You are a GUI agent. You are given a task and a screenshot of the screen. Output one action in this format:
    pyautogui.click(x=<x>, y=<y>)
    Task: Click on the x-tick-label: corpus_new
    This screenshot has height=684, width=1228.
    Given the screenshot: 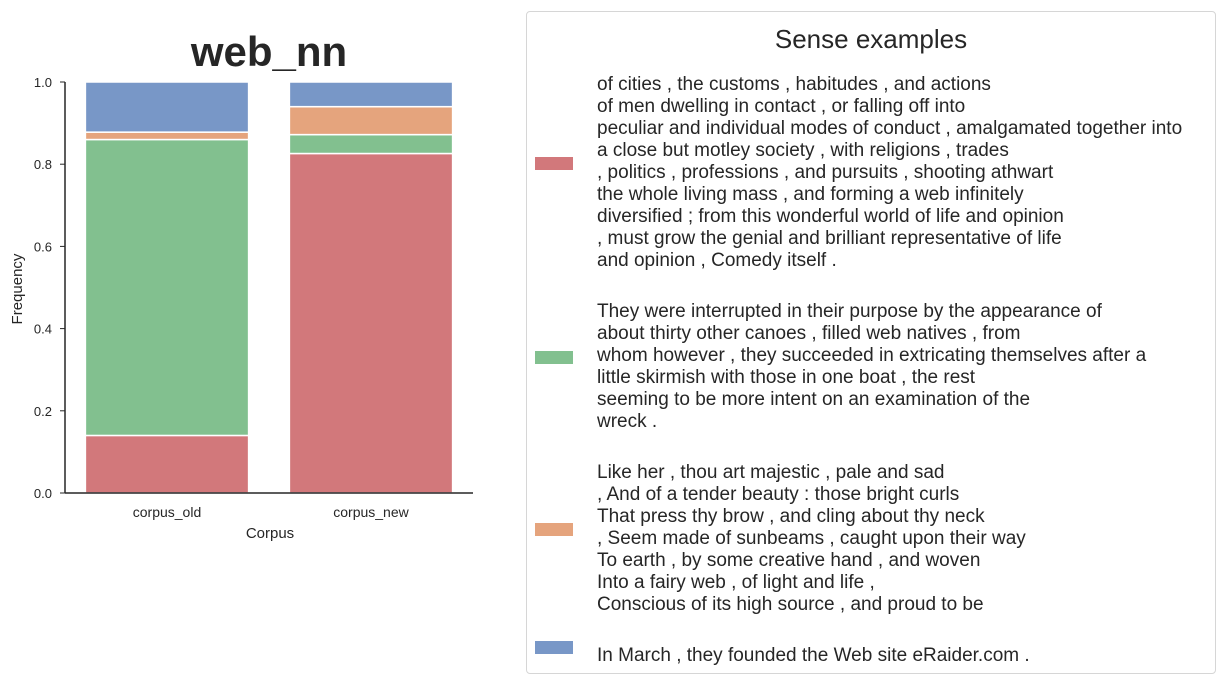 What is the action you would take?
    pyautogui.click(x=371, y=512)
    